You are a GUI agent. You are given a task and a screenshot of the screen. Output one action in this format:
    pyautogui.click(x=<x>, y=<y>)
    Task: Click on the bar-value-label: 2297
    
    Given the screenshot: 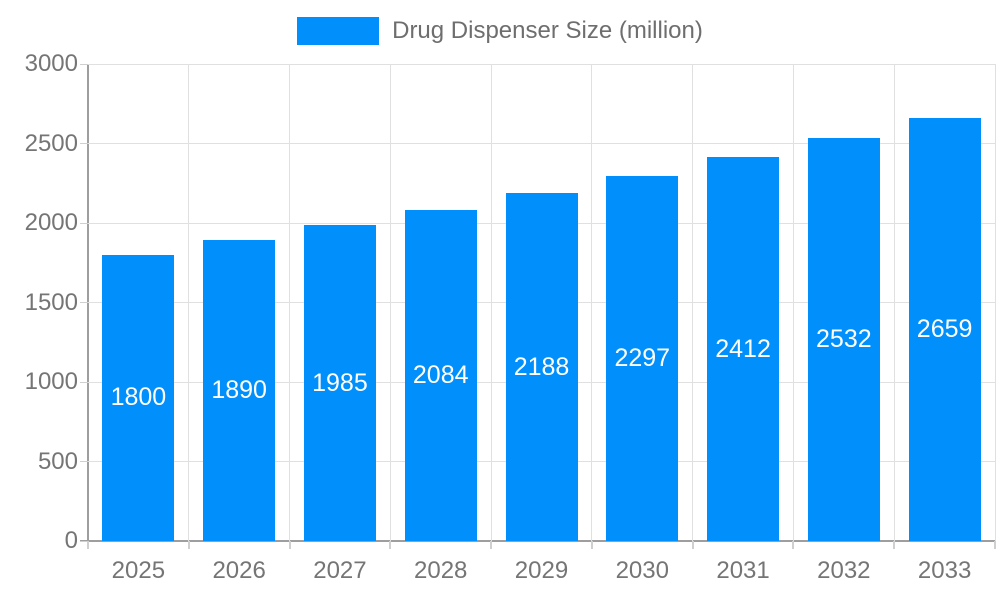 What is the action you would take?
    pyautogui.click(x=642, y=357)
    